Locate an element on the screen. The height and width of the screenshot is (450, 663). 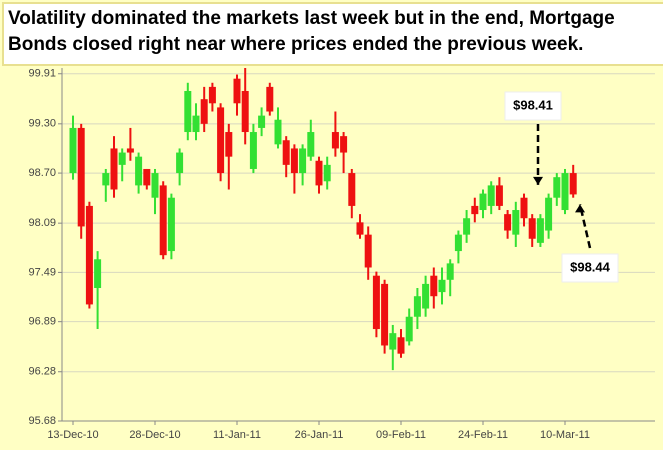
x-tick-label: 10-Mar-11 is located at coordinates (565, 435).